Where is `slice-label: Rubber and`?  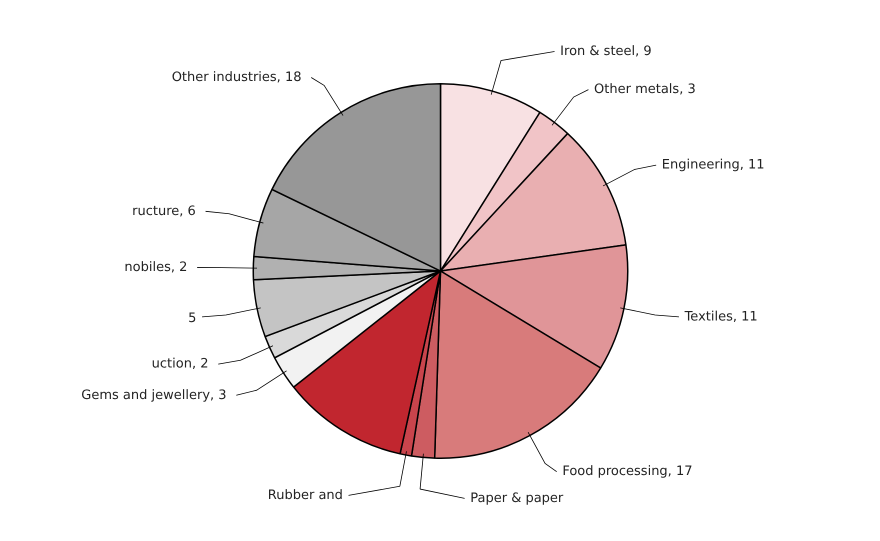
slice-label: Rubber and is located at coordinates (305, 495).